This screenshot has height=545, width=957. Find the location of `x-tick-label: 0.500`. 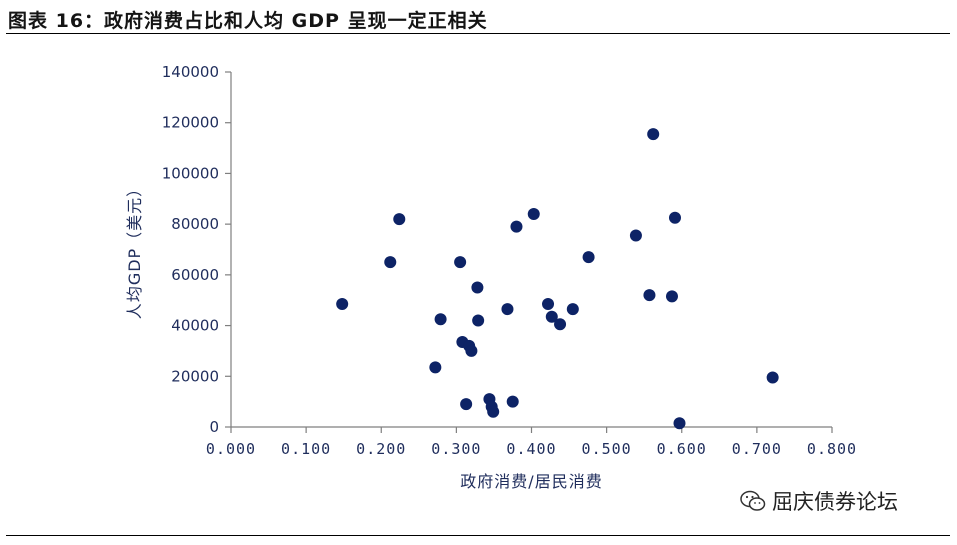

x-tick-label: 0.500 is located at coordinates (607, 449).